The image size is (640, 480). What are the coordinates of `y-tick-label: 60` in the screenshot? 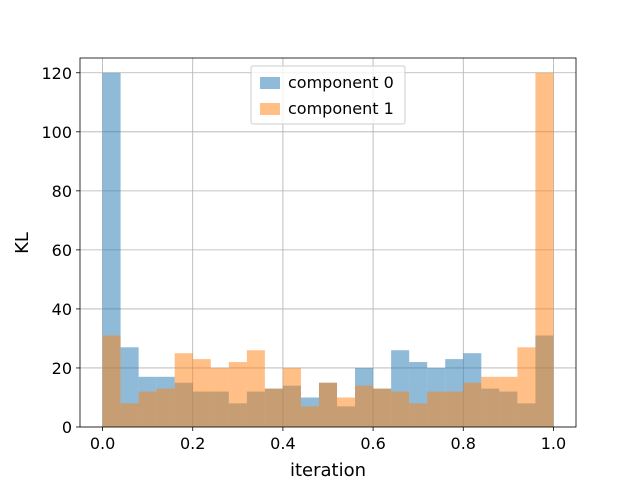 It's located at (62, 250).